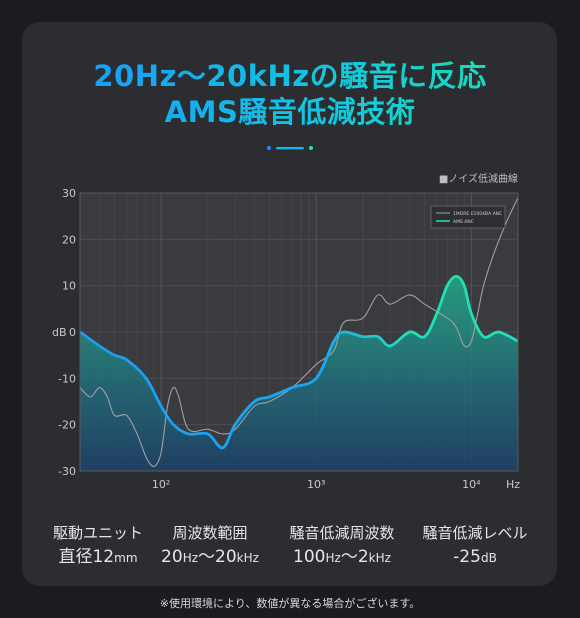 Image resolution: width=580 pixels, height=618 pixels. I want to click on y-tick-label: 0, so click(72, 332).